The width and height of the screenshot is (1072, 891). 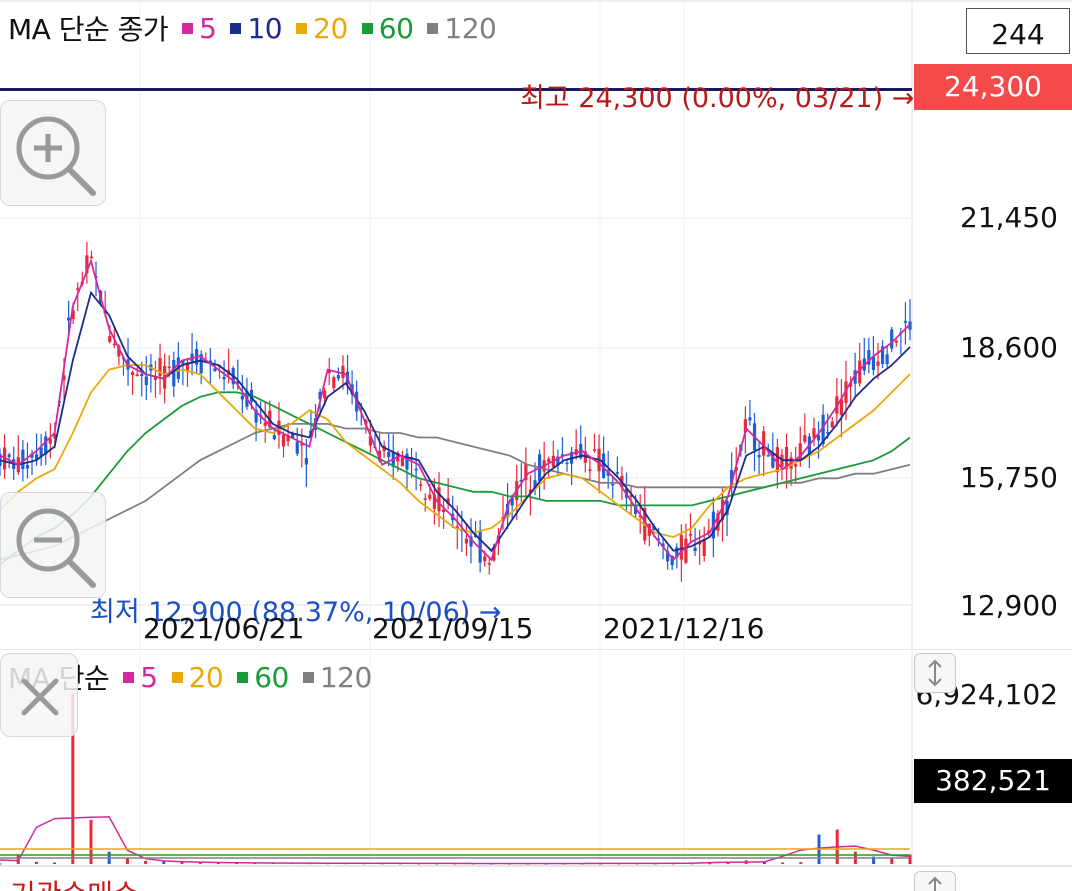 I want to click on zoom-in-button, so click(x=53, y=153).